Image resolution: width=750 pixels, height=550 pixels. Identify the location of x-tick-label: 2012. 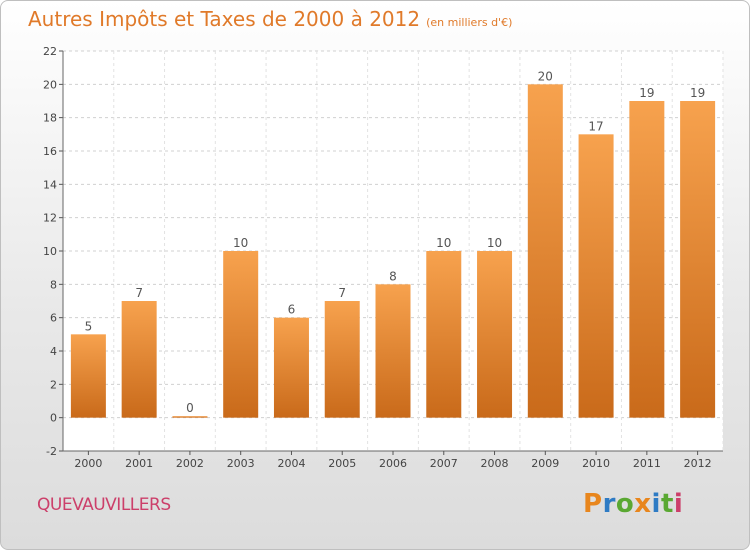
(698, 463).